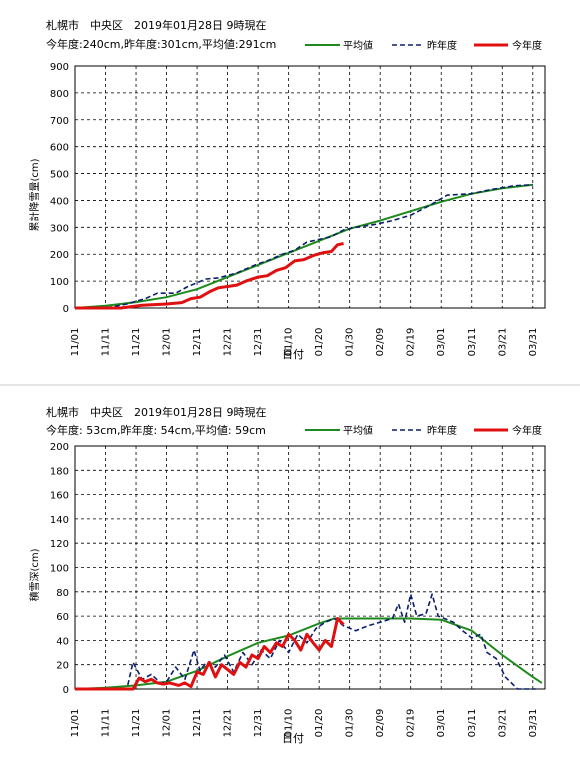 This screenshot has height=757, width=580. What do you see at coordinates (62, 617) in the screenshot?
I see `y-tick-label: 60` at bounding box center [62, 617].